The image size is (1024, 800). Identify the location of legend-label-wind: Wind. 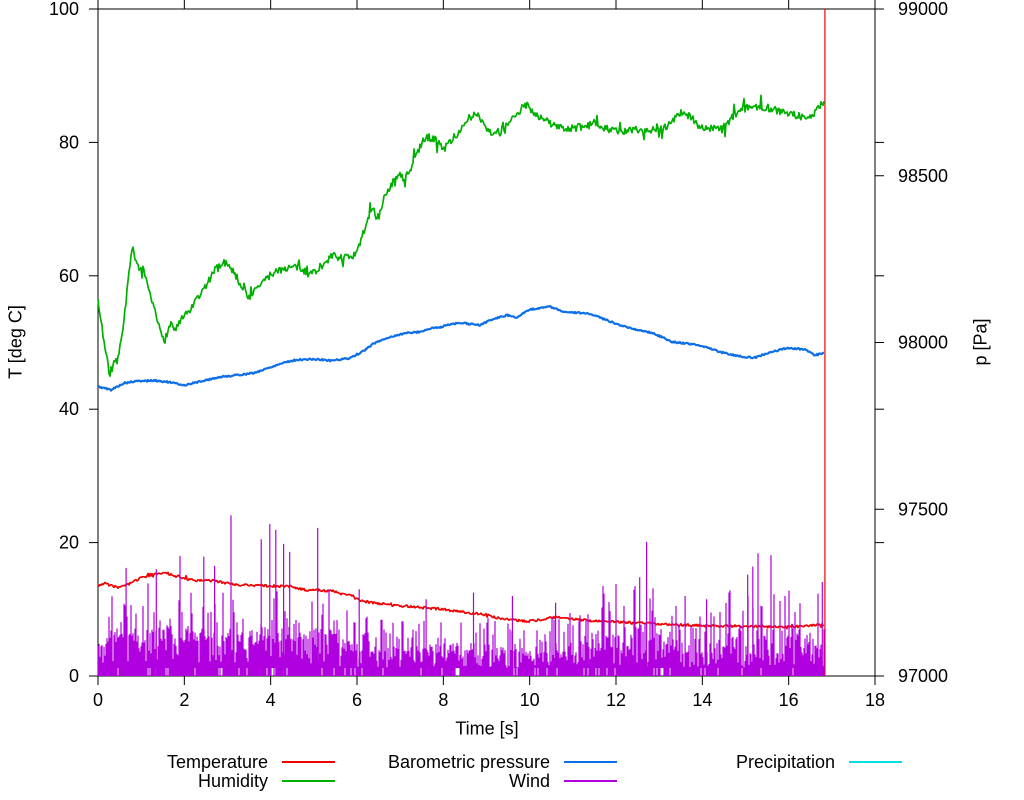
(529, 781).